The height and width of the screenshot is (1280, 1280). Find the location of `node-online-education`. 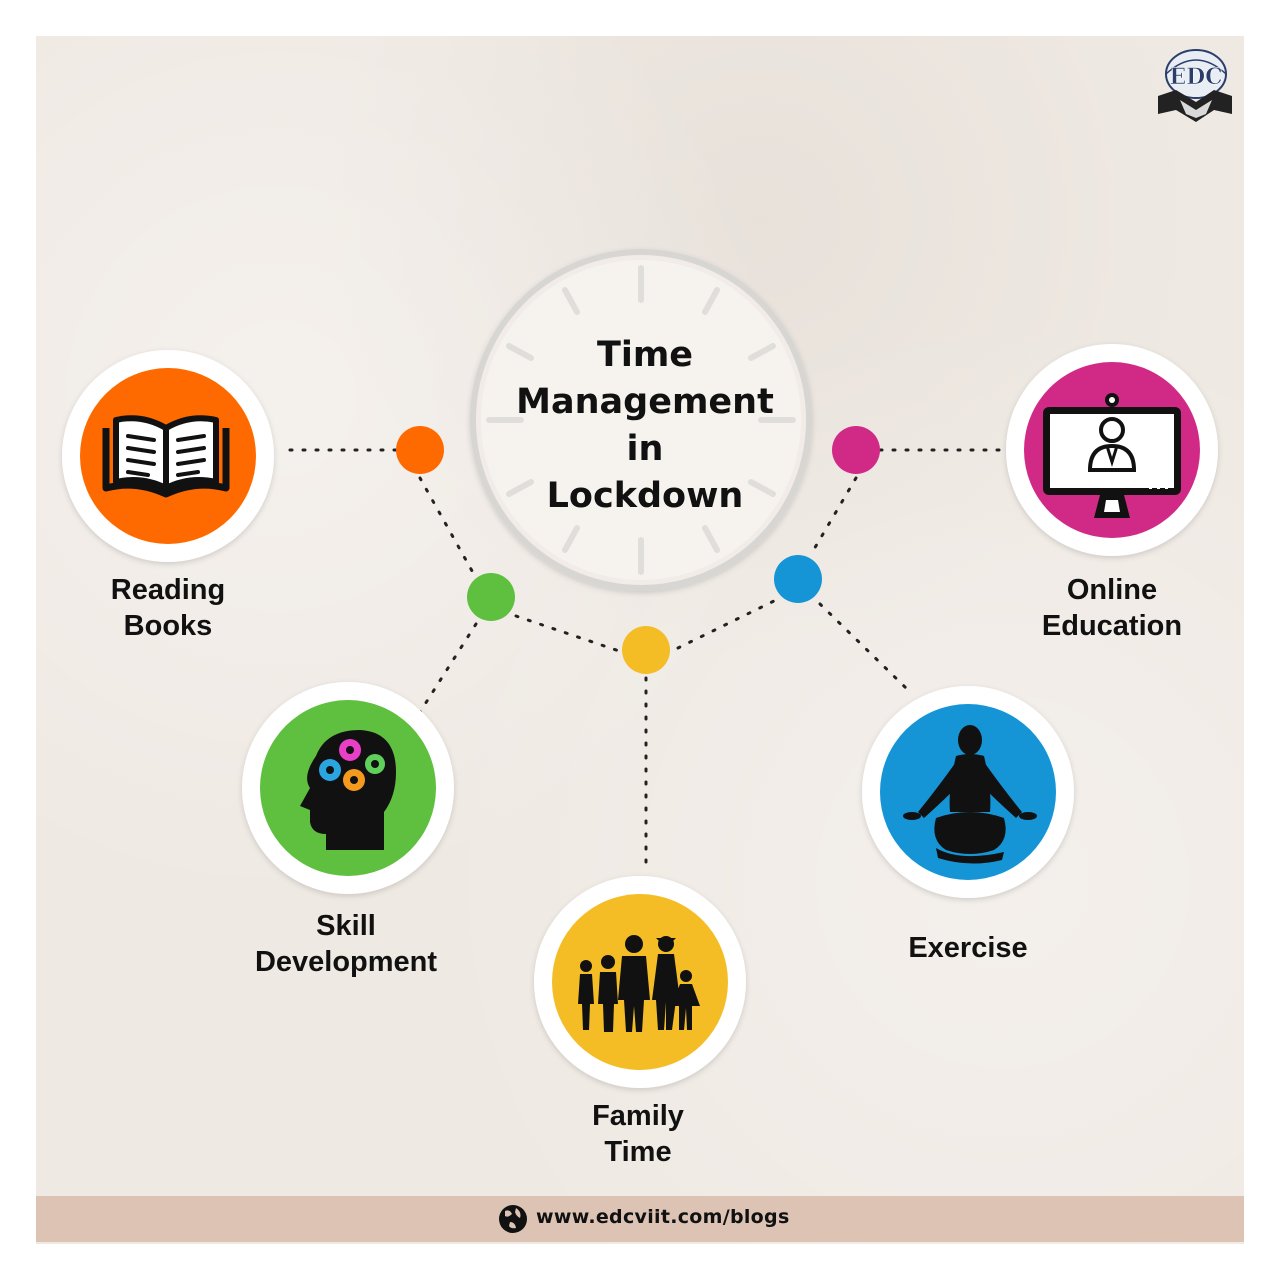

node-online-education is located at coordinates (1112, 450).